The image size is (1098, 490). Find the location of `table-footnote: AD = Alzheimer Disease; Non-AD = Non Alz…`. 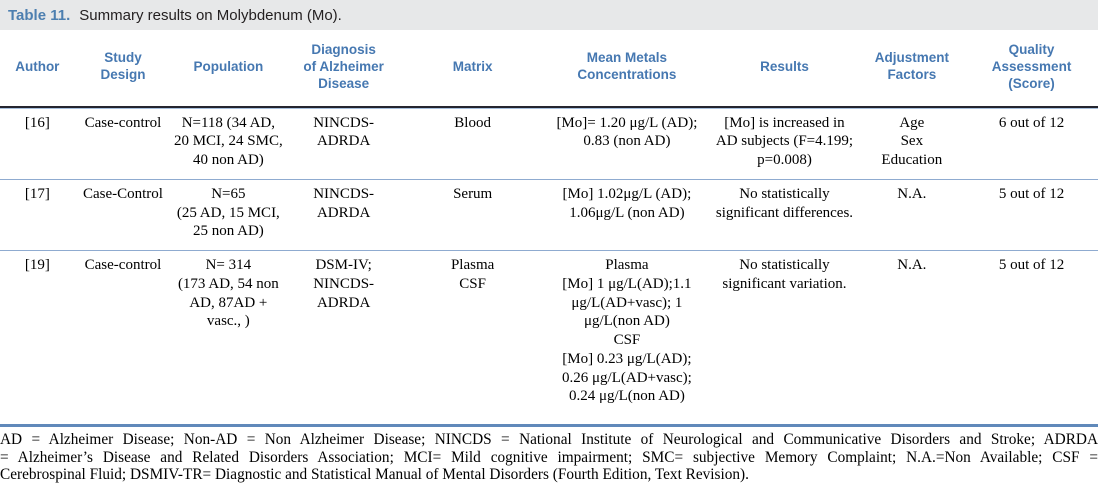

table-footnote: AD = Alzheimer Disease; Non-AD = Non Alz… is located at coordinates (549, 455).